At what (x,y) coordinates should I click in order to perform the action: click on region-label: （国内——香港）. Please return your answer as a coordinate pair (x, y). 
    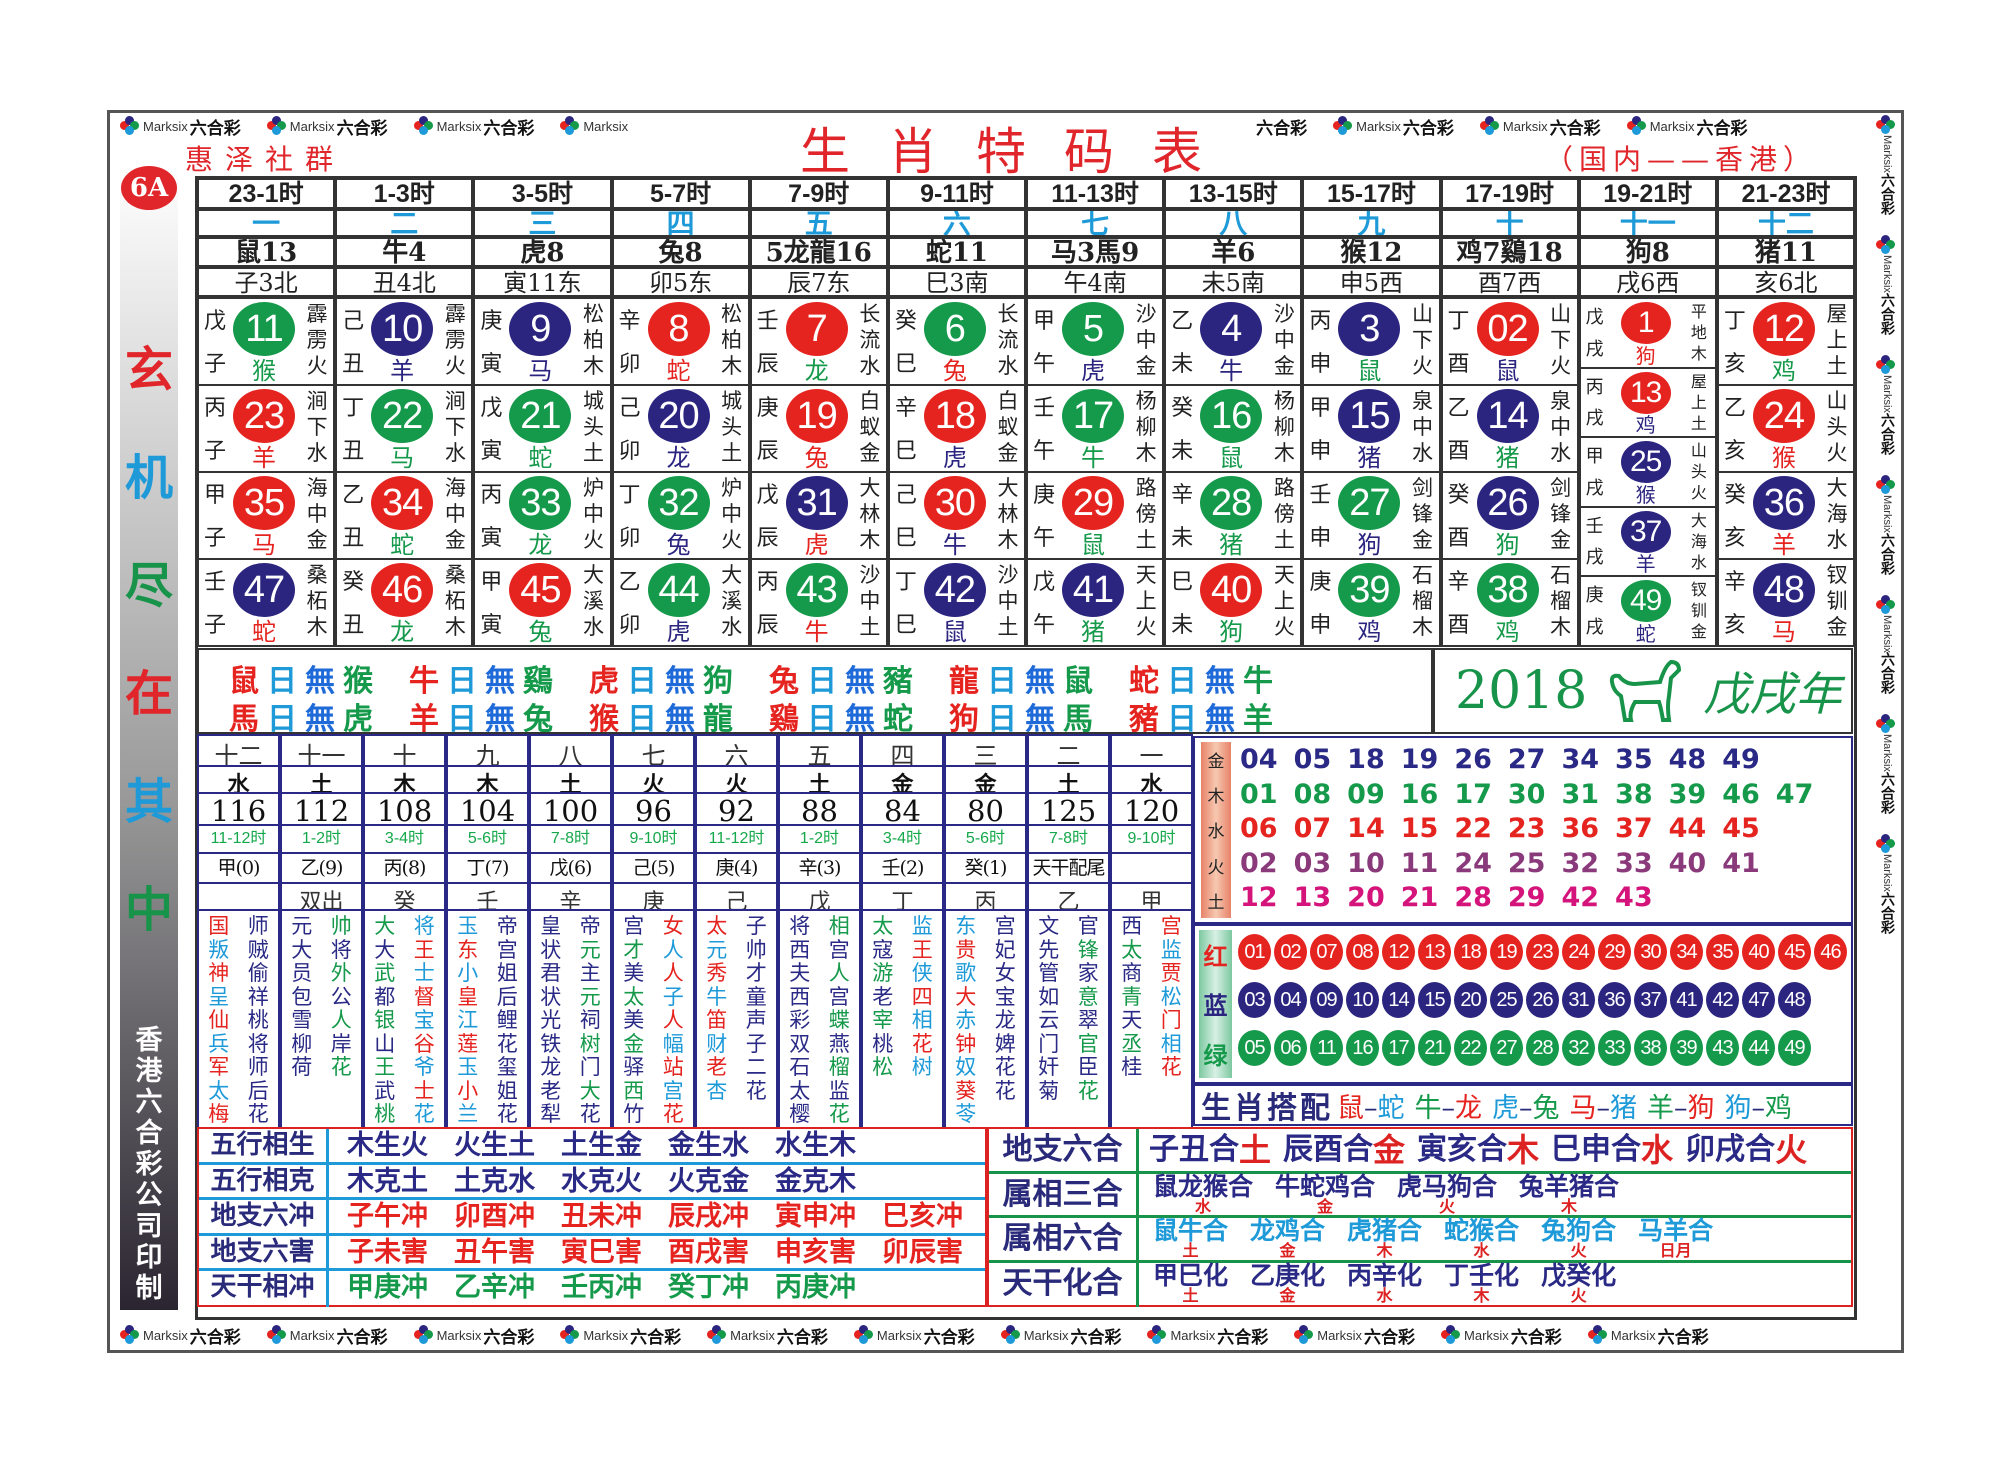
    Looking at the image, I should click on (1681, 159).